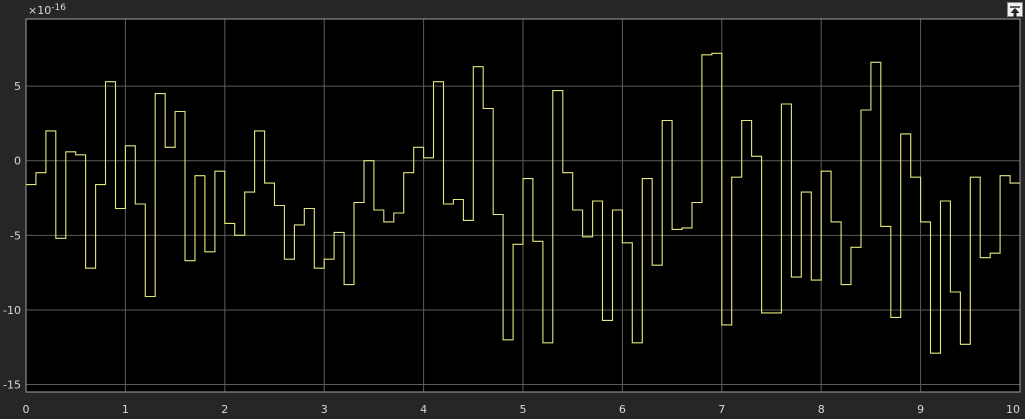  What do you see at coordinates (324, 409) in the screenshot?
I see `x-tick-label: 3` at bounding box center [324, 409].